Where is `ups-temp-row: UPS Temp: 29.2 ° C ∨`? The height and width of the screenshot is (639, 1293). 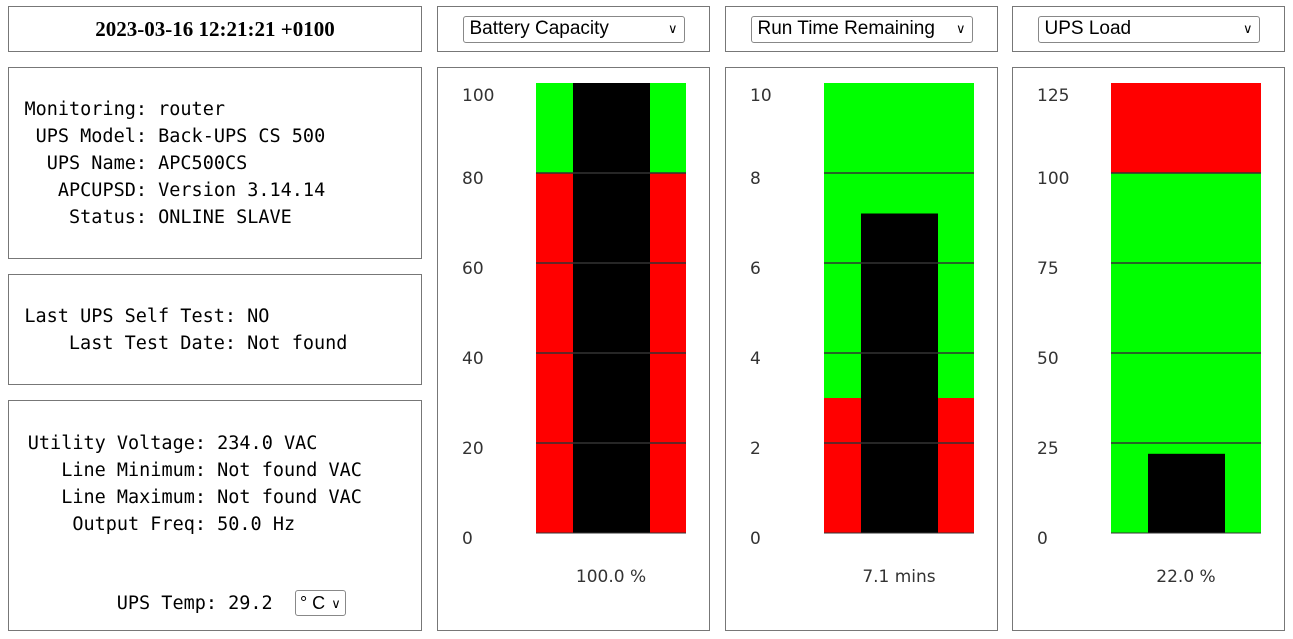 ups-temp-row: UPS Temp: 29.2 ° C ∨ is located at coordinates (219, 603).